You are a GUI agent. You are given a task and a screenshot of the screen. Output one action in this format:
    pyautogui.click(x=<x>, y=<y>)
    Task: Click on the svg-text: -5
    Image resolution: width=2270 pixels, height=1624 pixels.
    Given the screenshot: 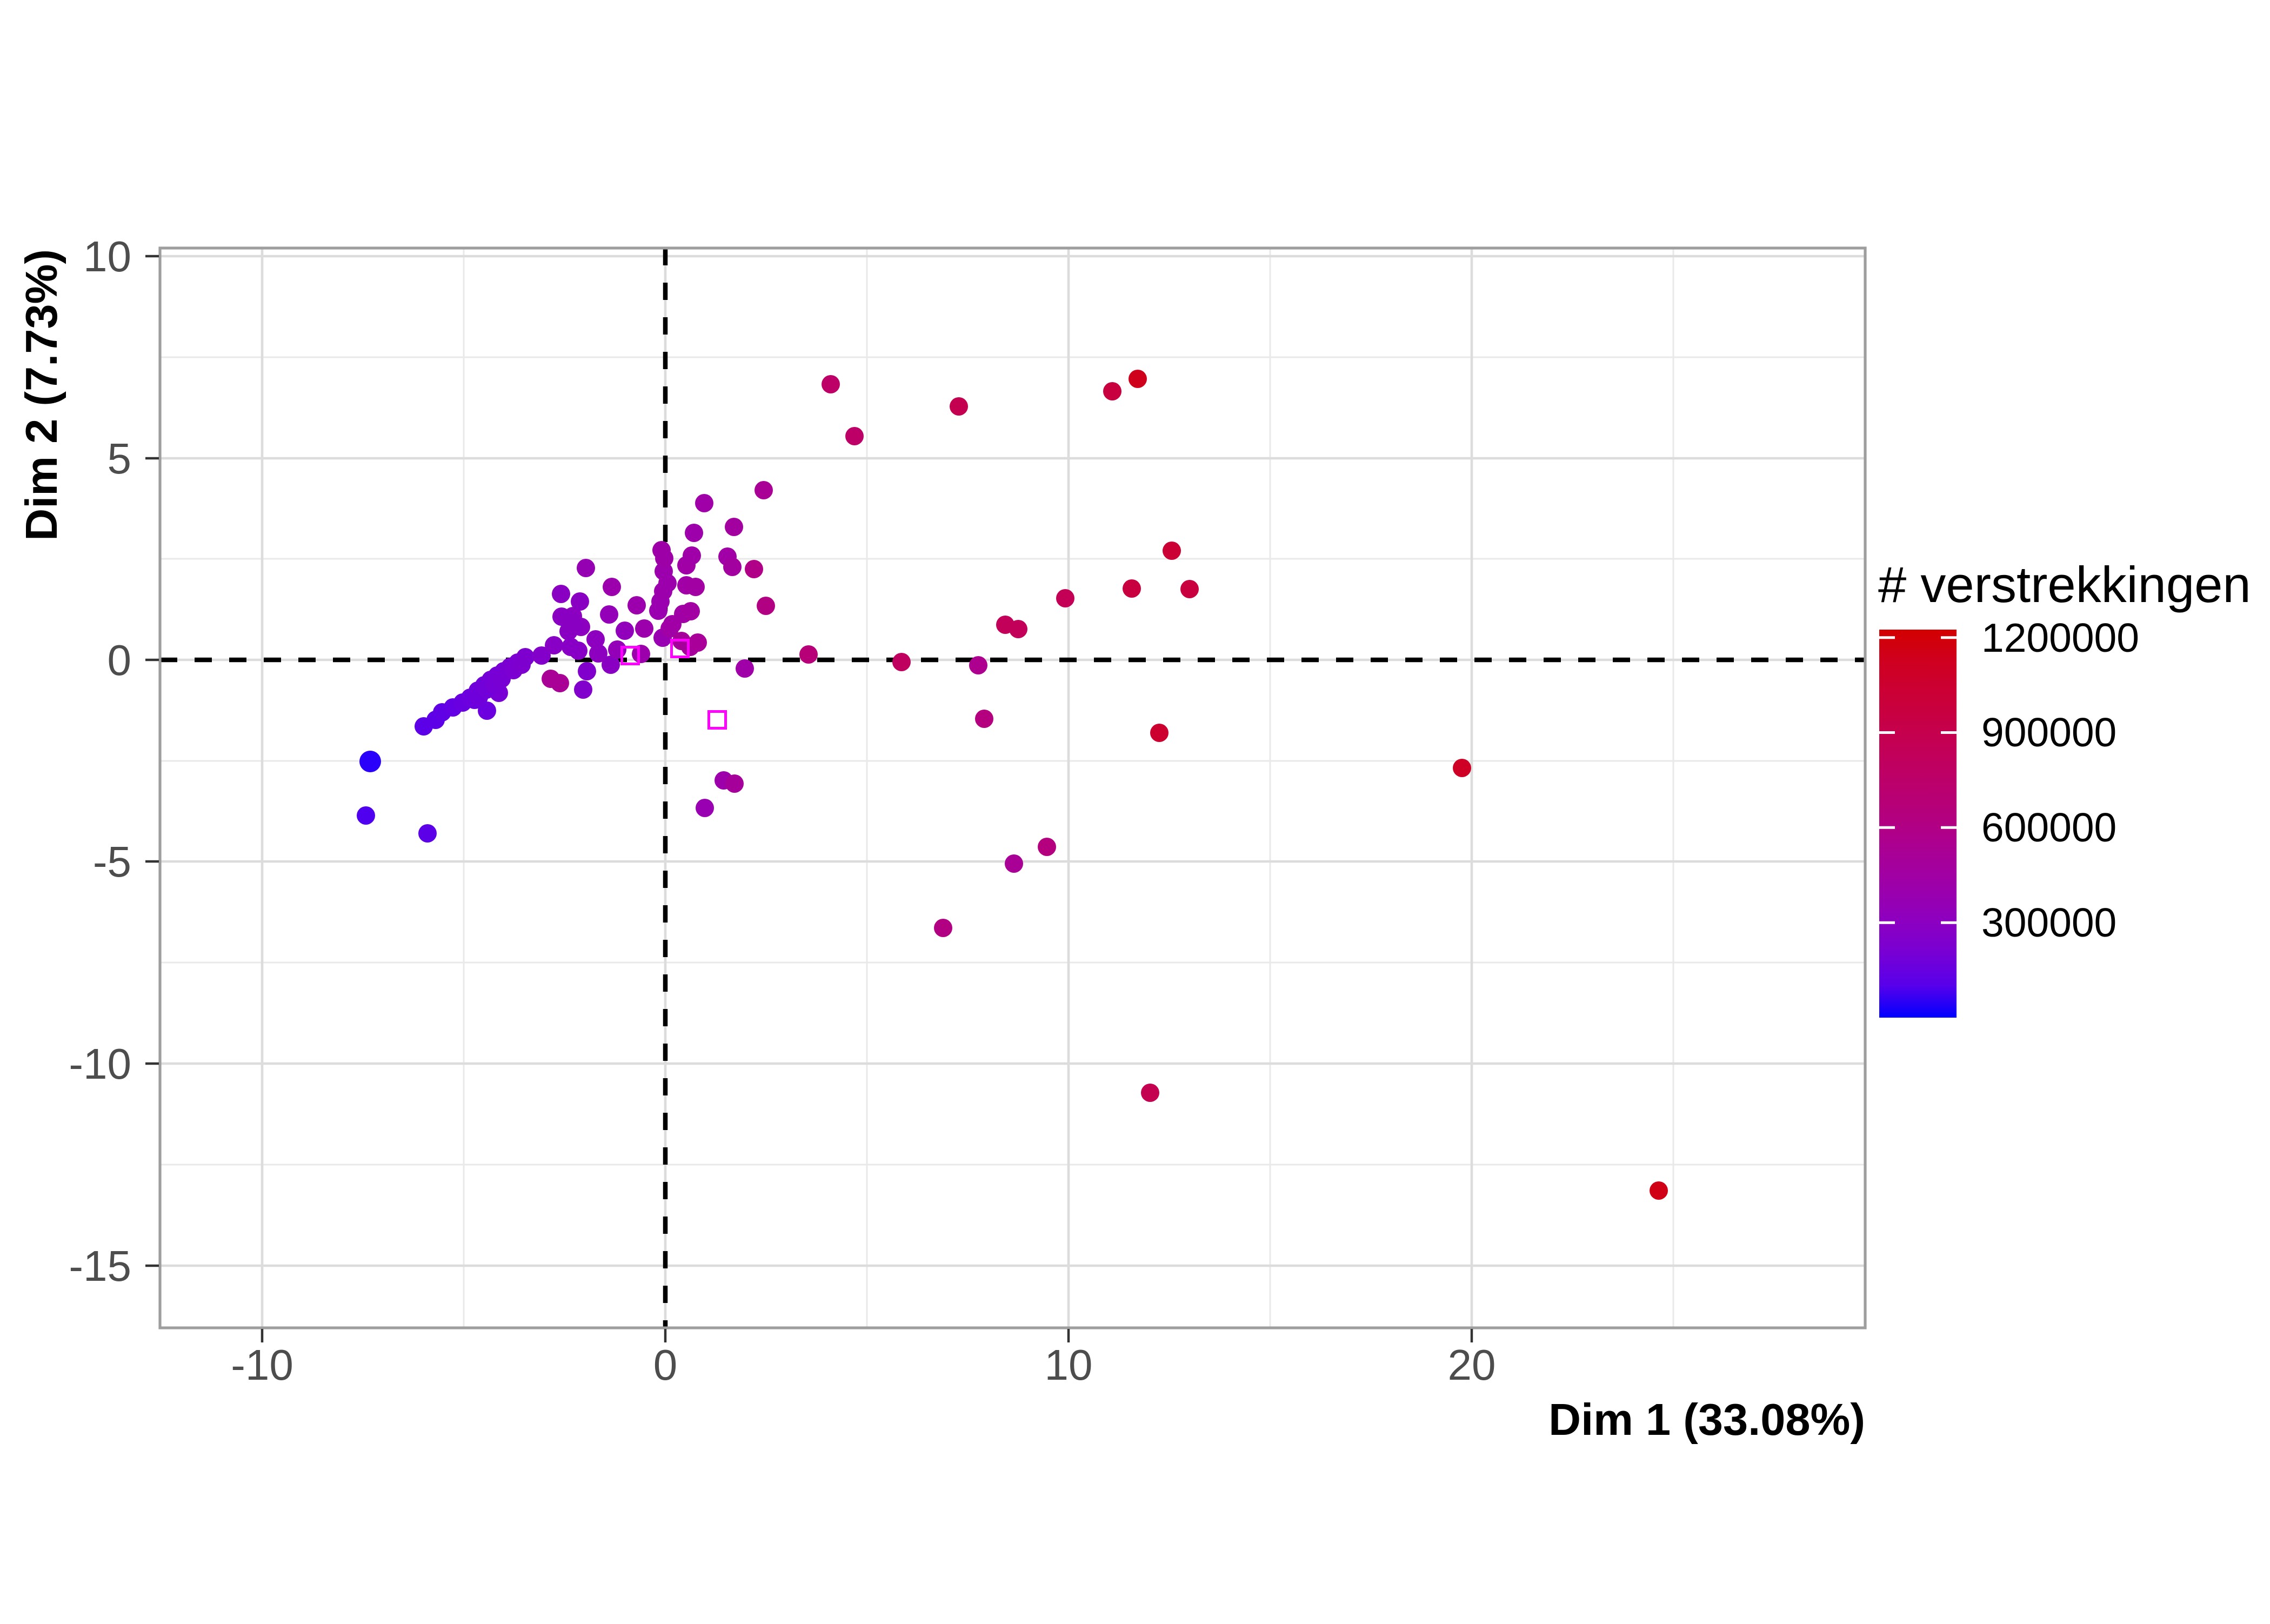 What is the action you would take?
    pyautogui.click(x=112, y=862)
    